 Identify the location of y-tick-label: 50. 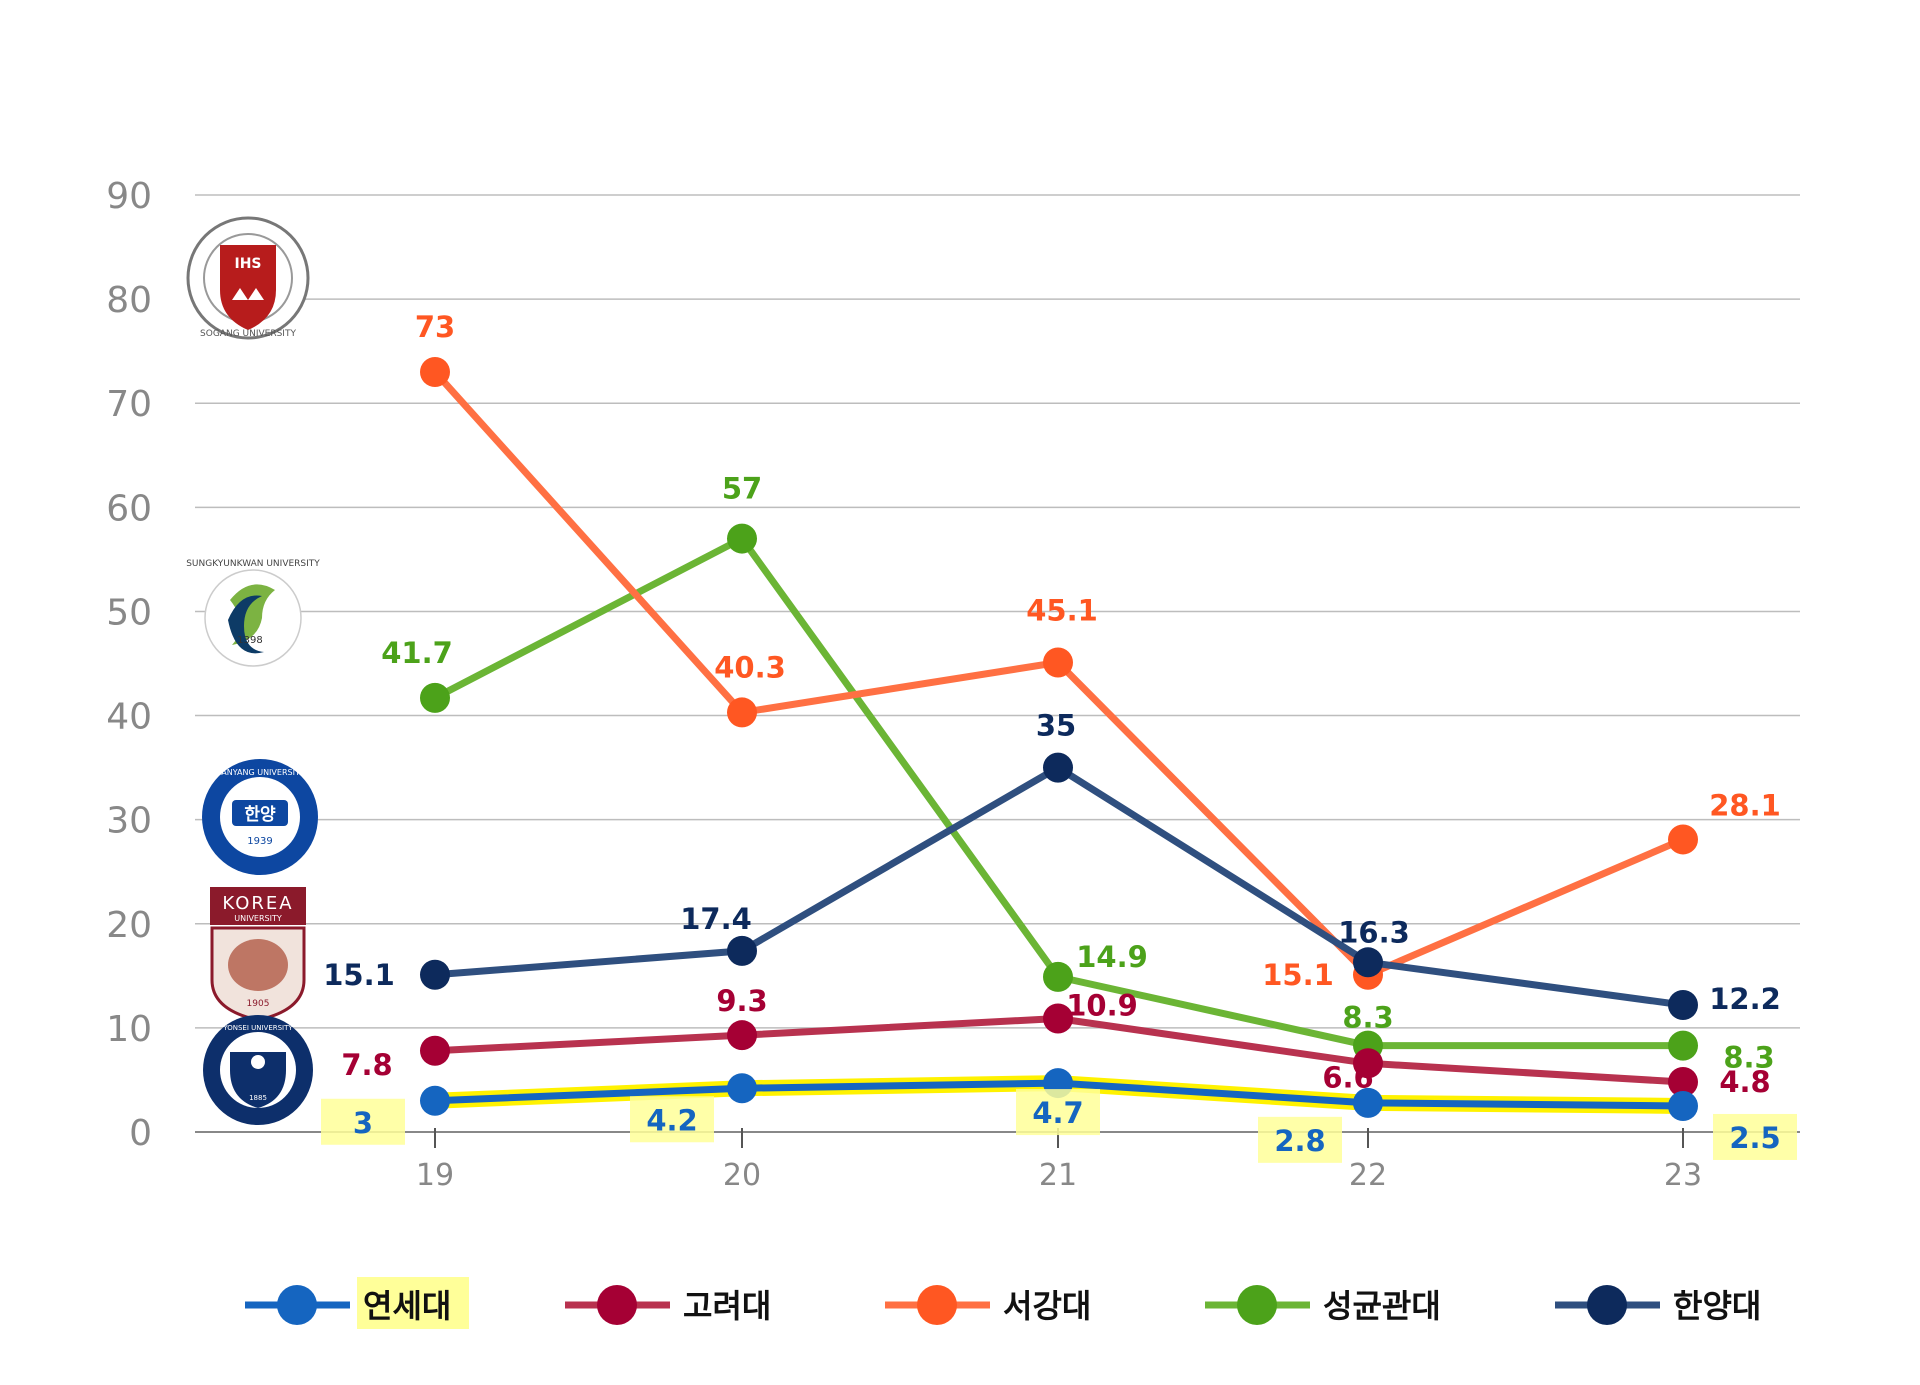
(129, 612).